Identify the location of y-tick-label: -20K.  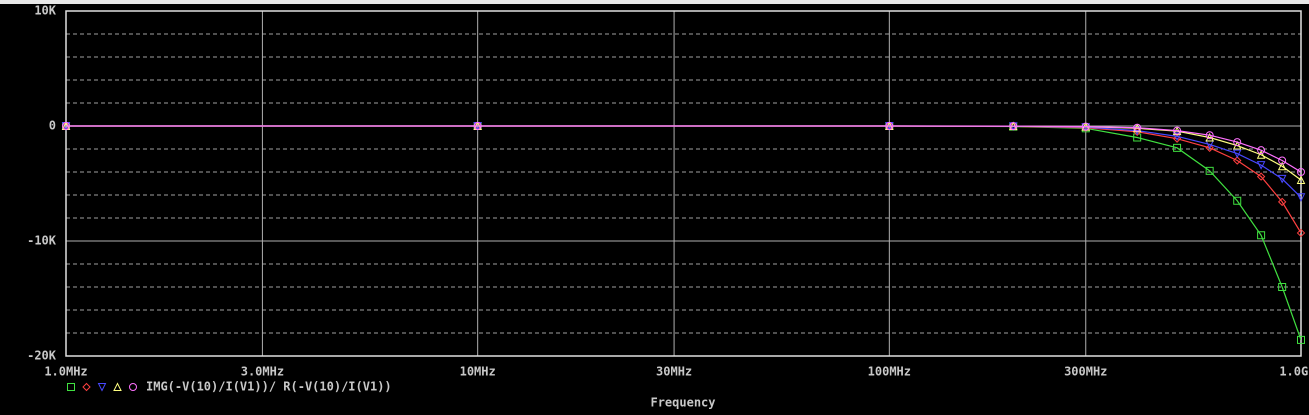
(42, 356).